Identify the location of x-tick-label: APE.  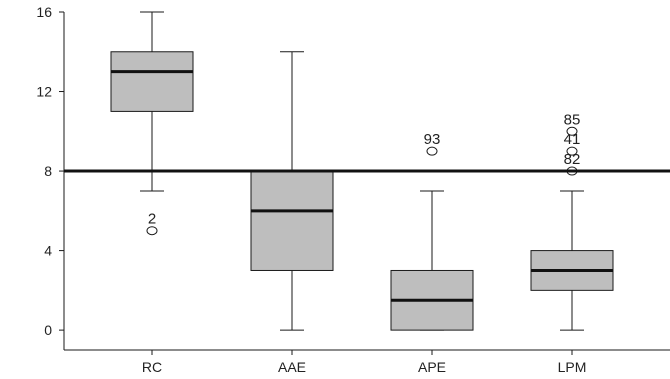
(432, 367).